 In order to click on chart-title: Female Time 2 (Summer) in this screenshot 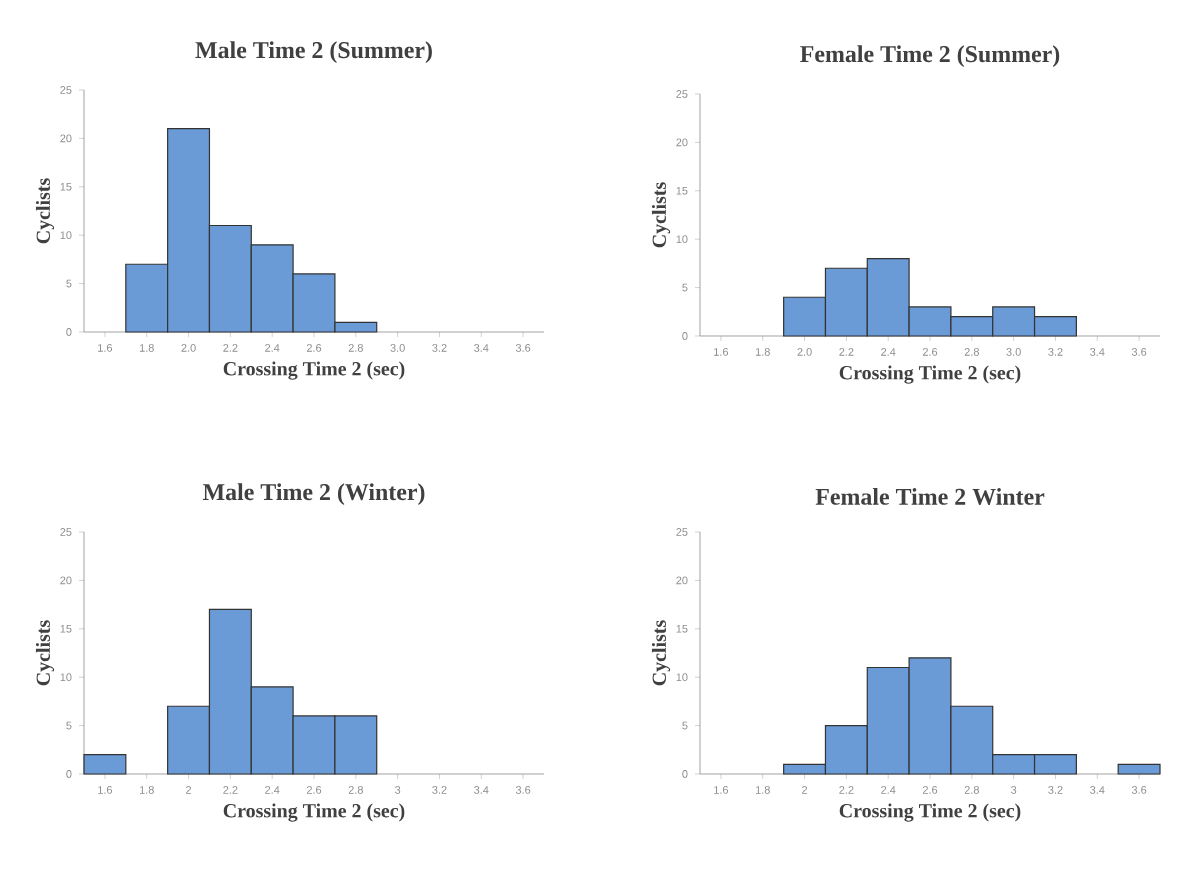, I will do `click(930, 56)`.